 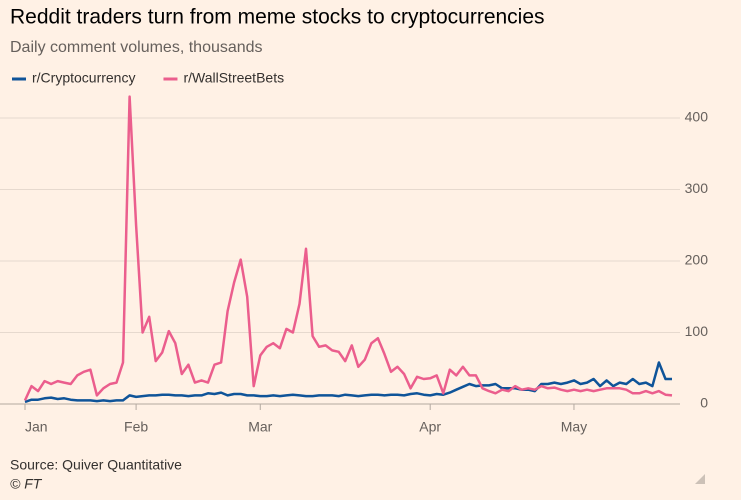 I want to click on x-tick-label: Feb, so click(x=136, y=427).